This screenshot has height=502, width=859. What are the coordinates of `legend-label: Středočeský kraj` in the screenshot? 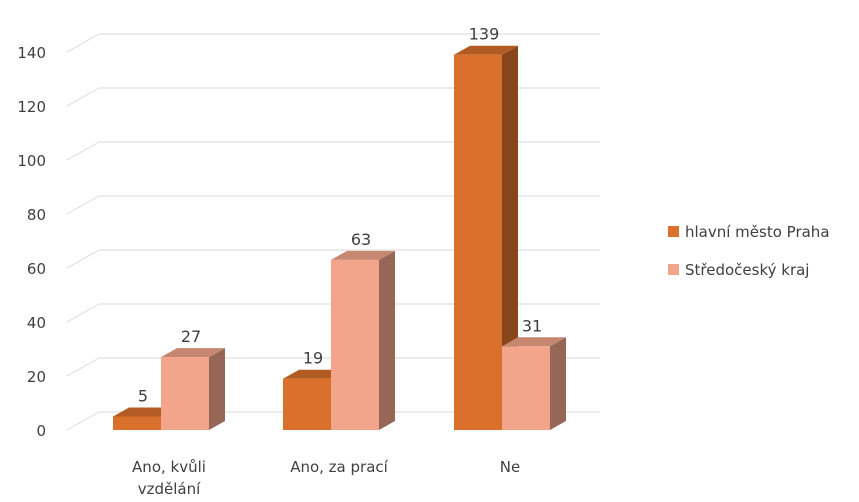 It's located at (747, 270).